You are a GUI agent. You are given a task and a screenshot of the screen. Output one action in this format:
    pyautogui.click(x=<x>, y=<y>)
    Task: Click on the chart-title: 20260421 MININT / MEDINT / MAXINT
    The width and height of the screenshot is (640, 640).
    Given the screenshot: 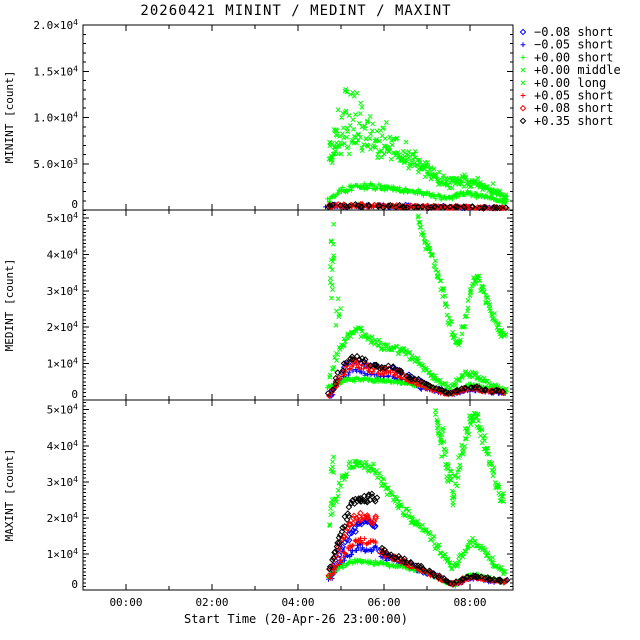 What is the action you would take?
    pyautogui.click(x=295, y=11)
    